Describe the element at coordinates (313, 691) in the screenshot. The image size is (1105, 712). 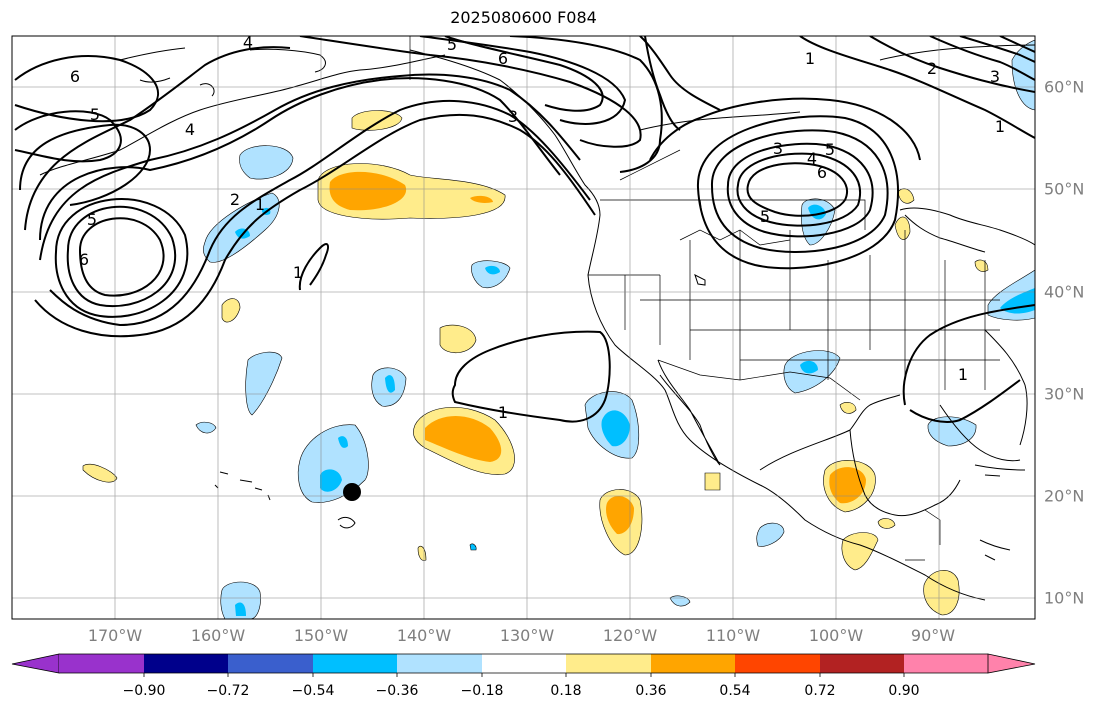
I see `colorbar-tick-label: −0.54` at that location.